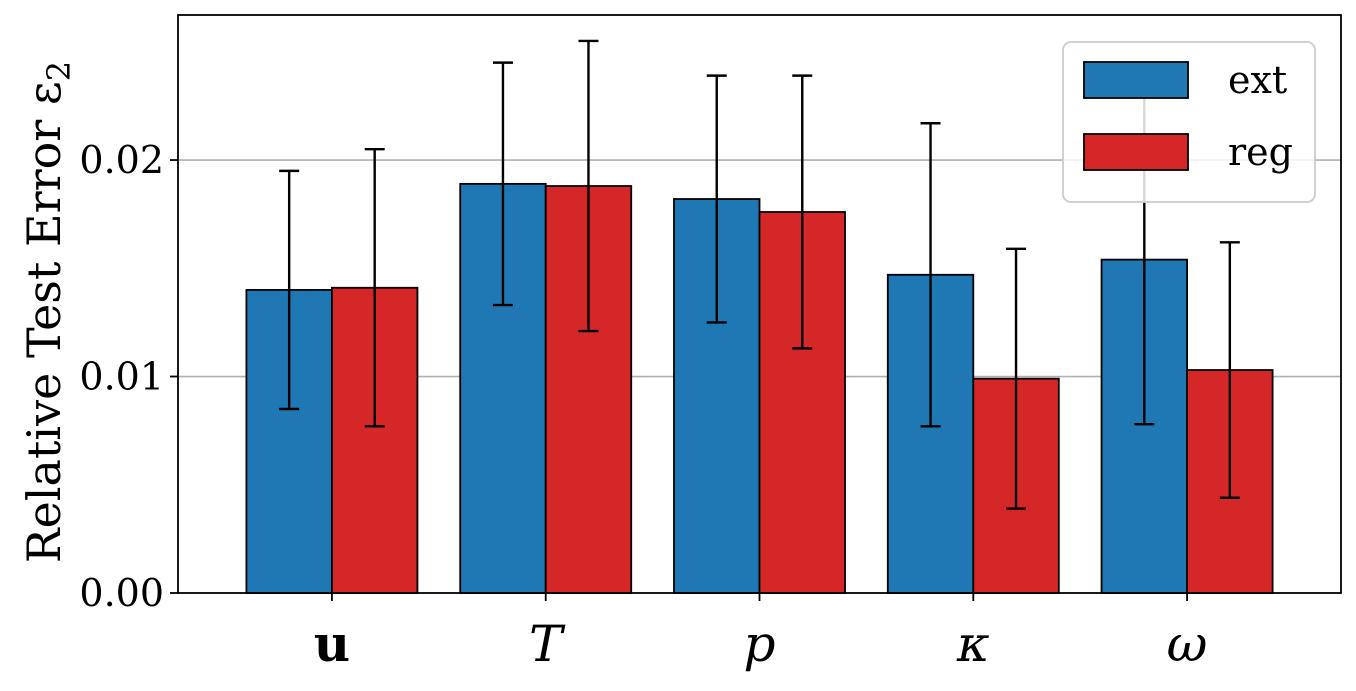 This screenshot has height=691, width=1356. What do you see at coordinates (1260, 152) in the screenshot?
I see `legend-label-reg: reg` at bounding box center [1260, 152].